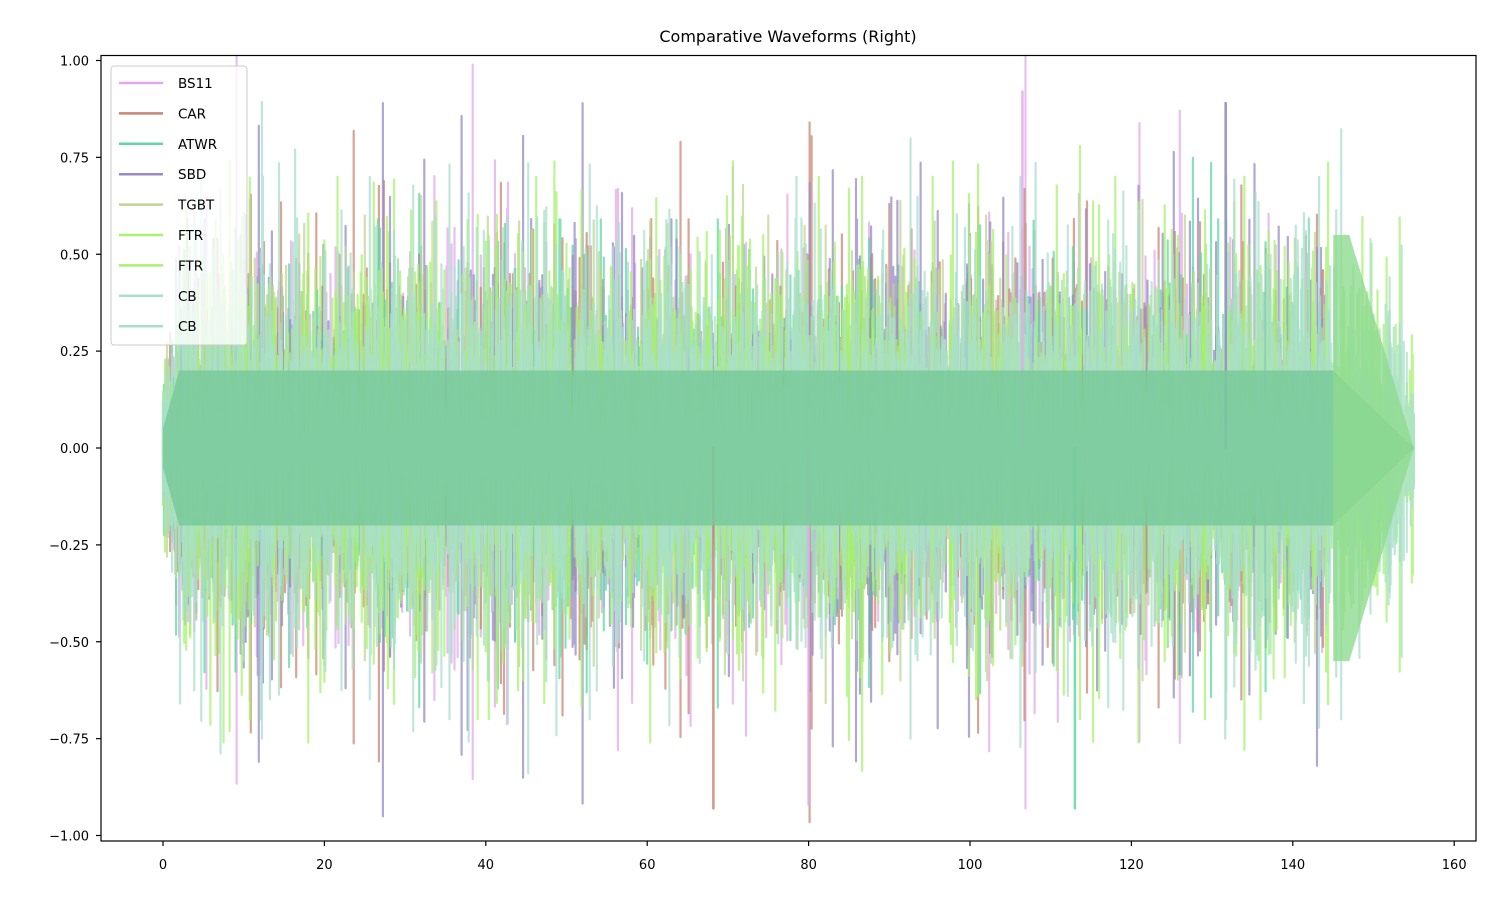  Describe the element at coordinates (69, 643) in the screenshot. I see `y-tick-label: −0.50` at that location.